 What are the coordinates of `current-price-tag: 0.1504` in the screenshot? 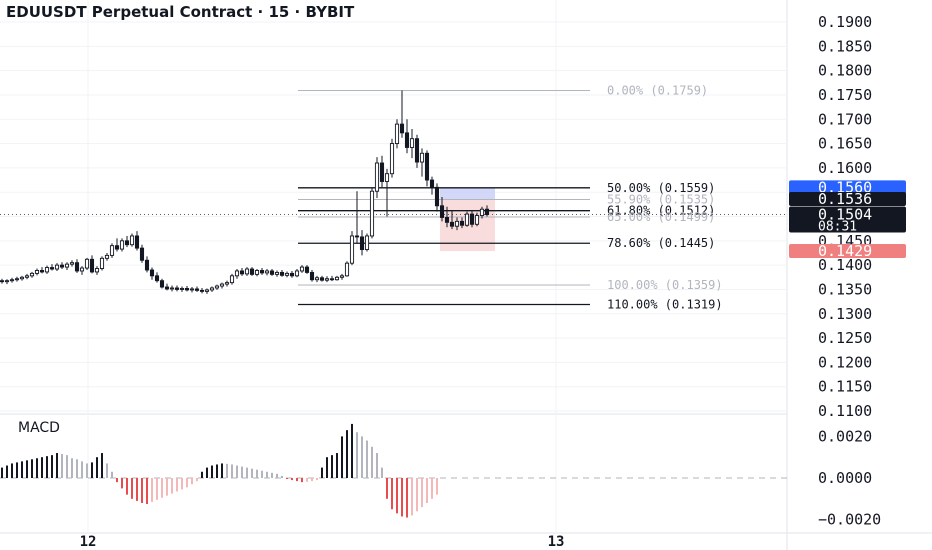 It's located at (845, 215).